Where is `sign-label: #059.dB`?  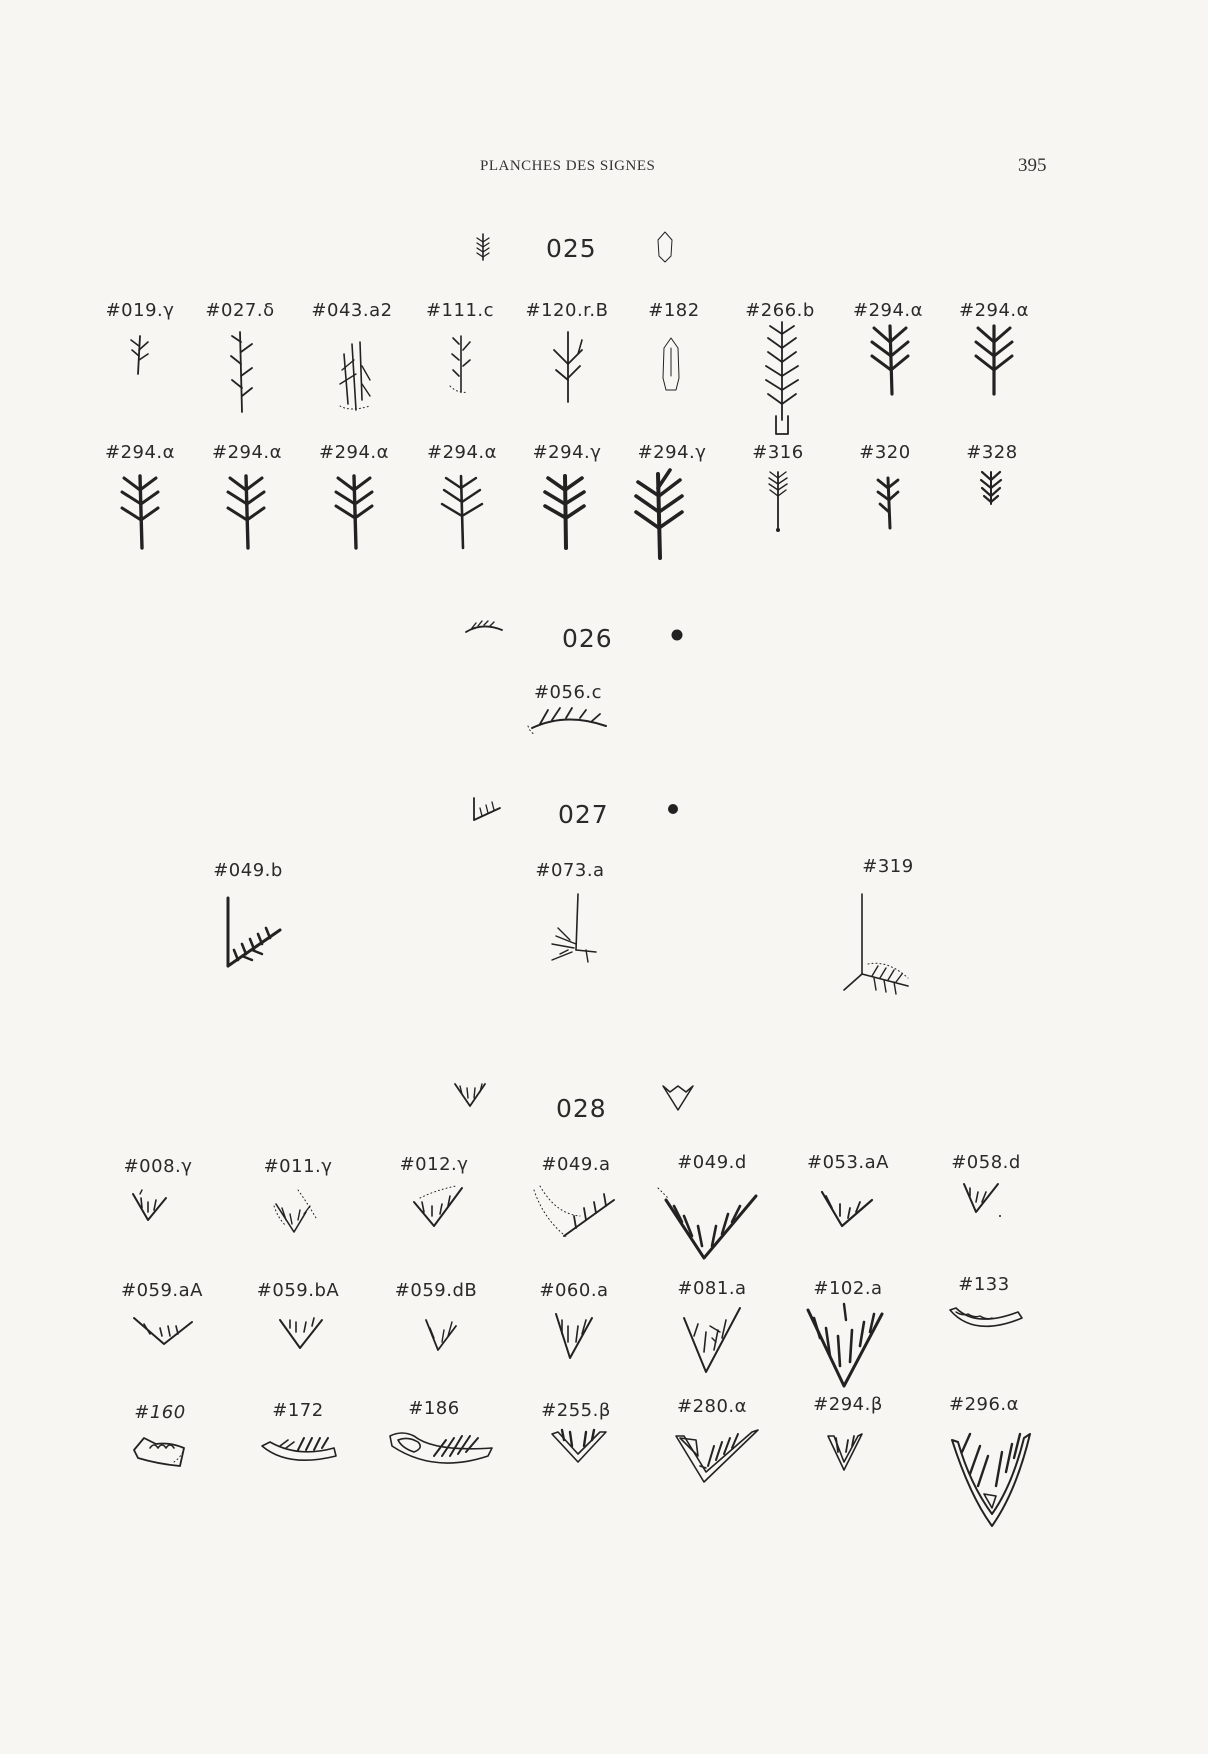 sign-label: #059.dB is located at coordinates (436, 1290).